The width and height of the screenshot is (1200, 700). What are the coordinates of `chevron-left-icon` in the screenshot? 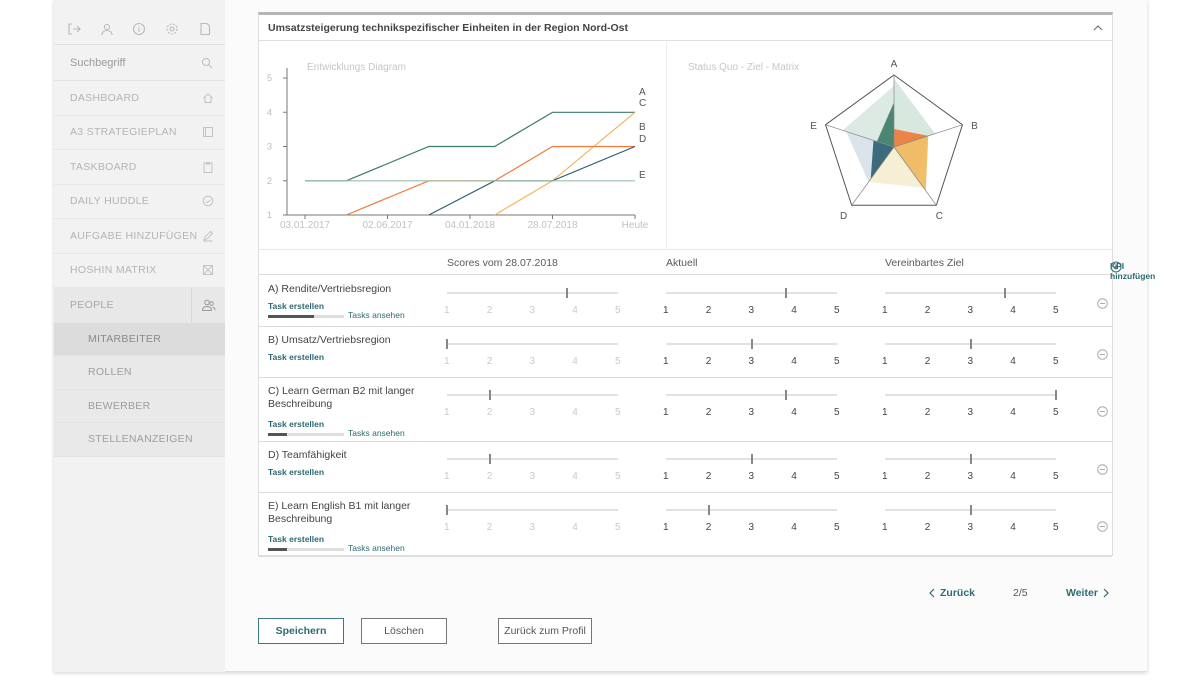 It's located at (932, 593).